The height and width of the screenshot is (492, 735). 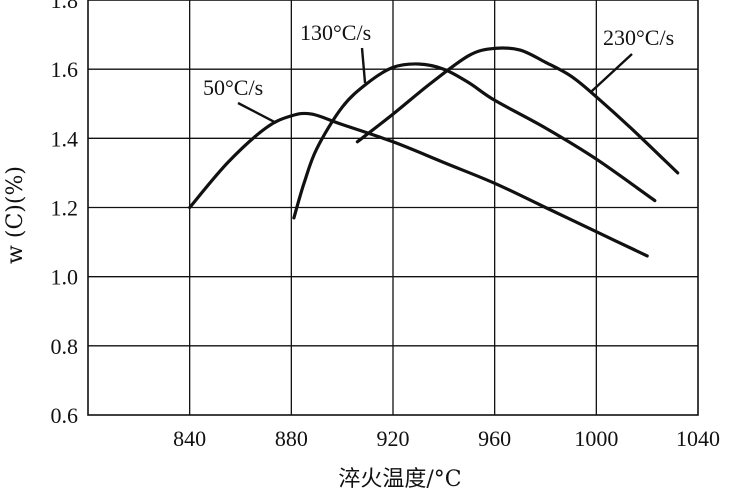 I want to click on y-tick-label: 0.6, so click(x=65, y=415).